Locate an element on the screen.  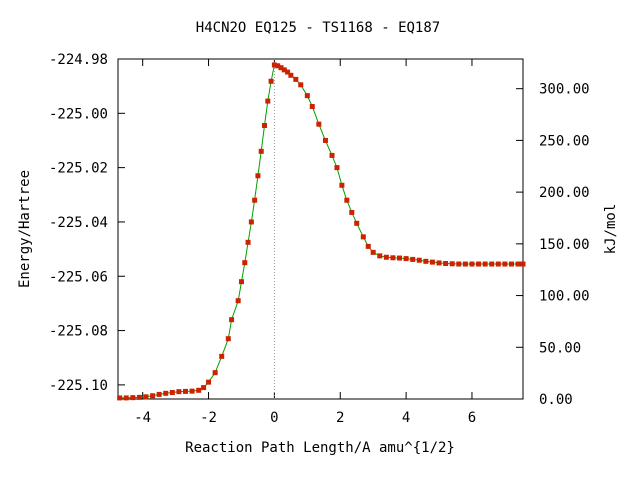
y2-tick-label: 150.00 is located at coordinates (564, 245).